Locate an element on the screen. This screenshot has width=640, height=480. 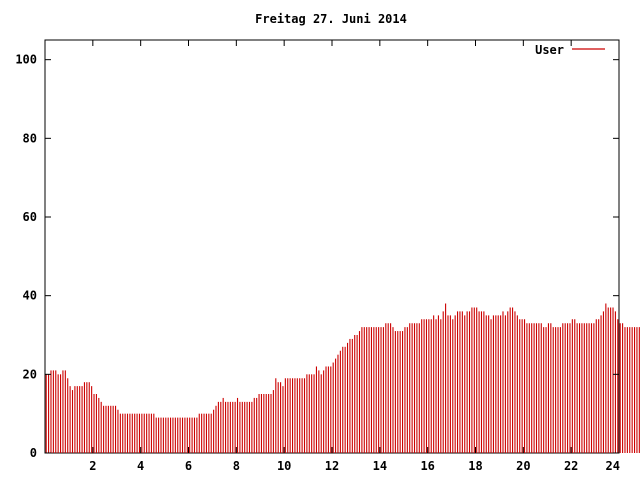
x-tick-label: 8 is located at coordinates (236, 466).